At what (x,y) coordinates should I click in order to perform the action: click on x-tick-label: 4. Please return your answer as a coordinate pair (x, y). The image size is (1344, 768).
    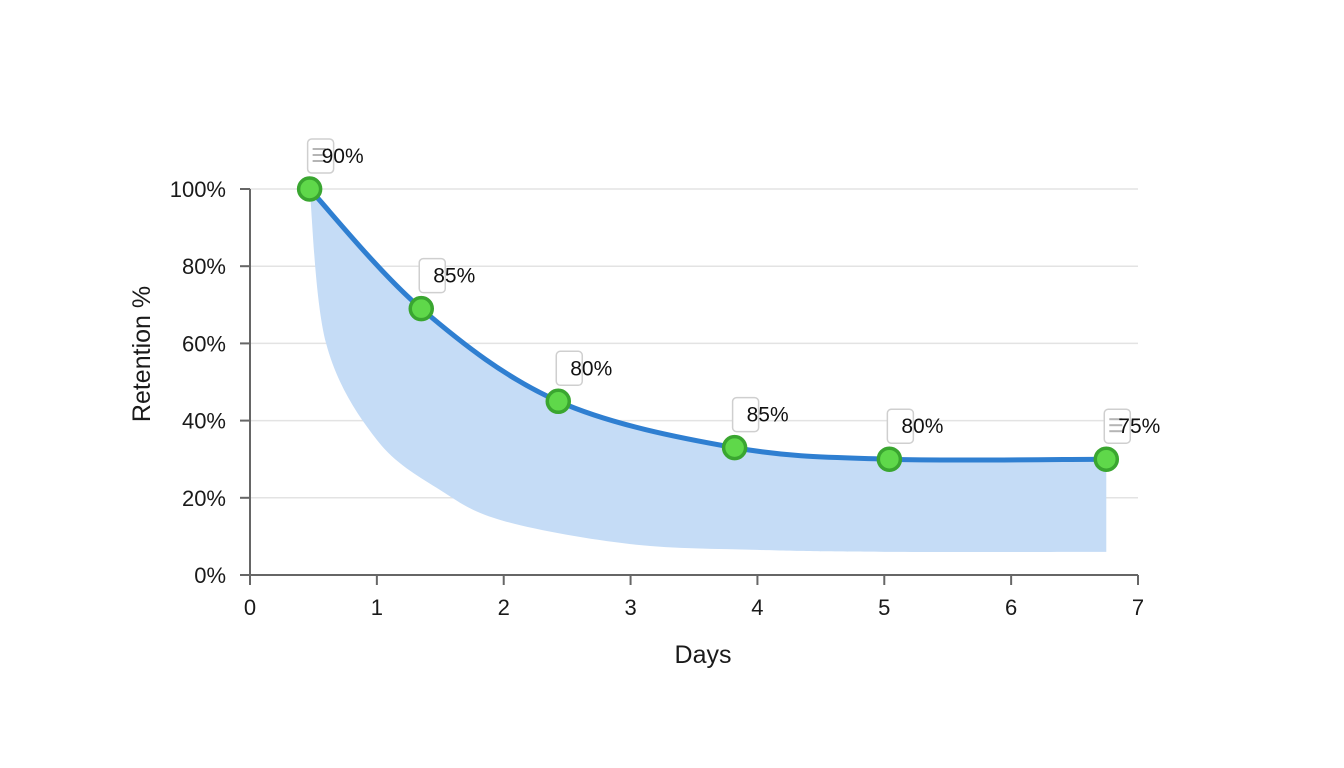
    Looking at the image, I should click on (757, 607).